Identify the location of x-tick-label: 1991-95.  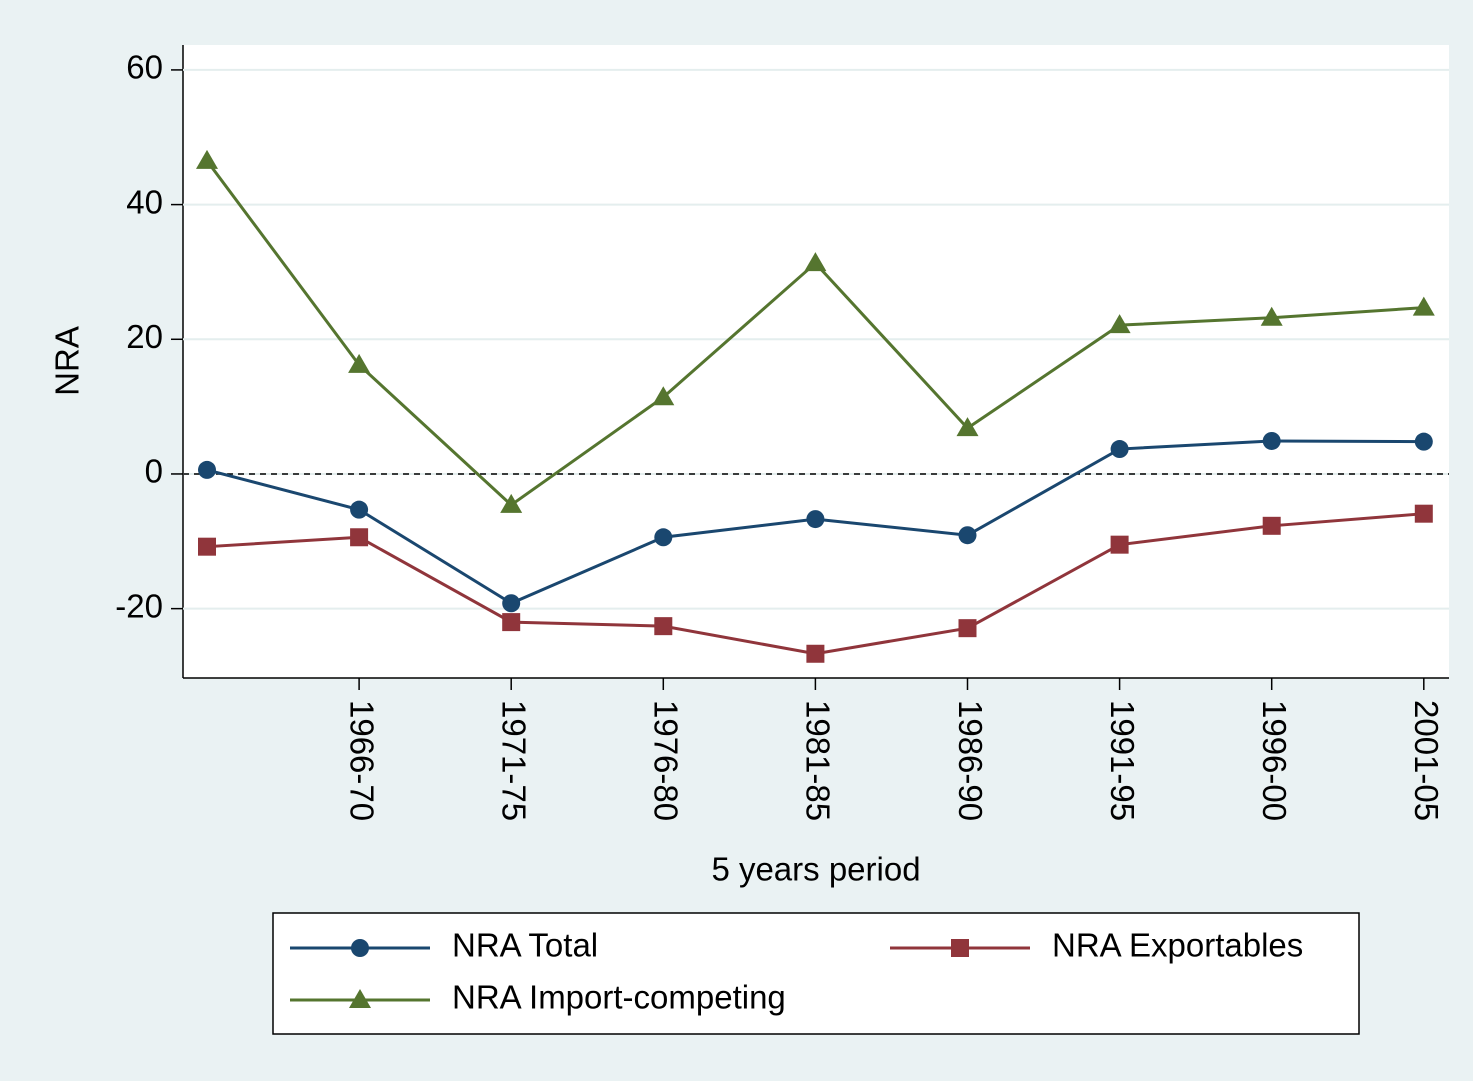
(1122, 760).